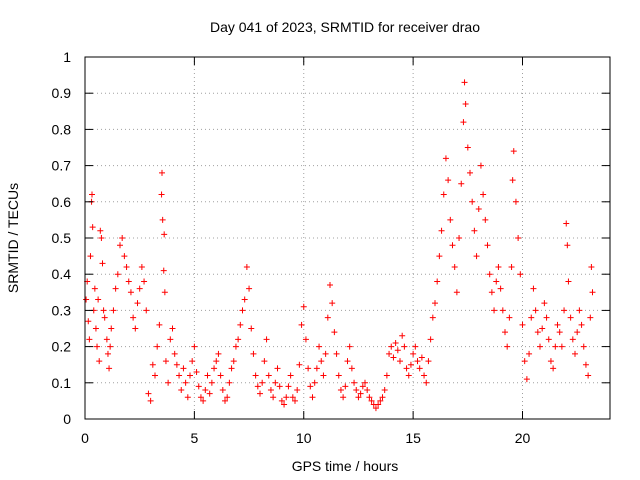 The height and width of the screenshot is (480, 640). What do you see at coordinates (62, 166) in the screenshot?
I see `y-tick-label: 0.7` at bounding box center [62, 166].